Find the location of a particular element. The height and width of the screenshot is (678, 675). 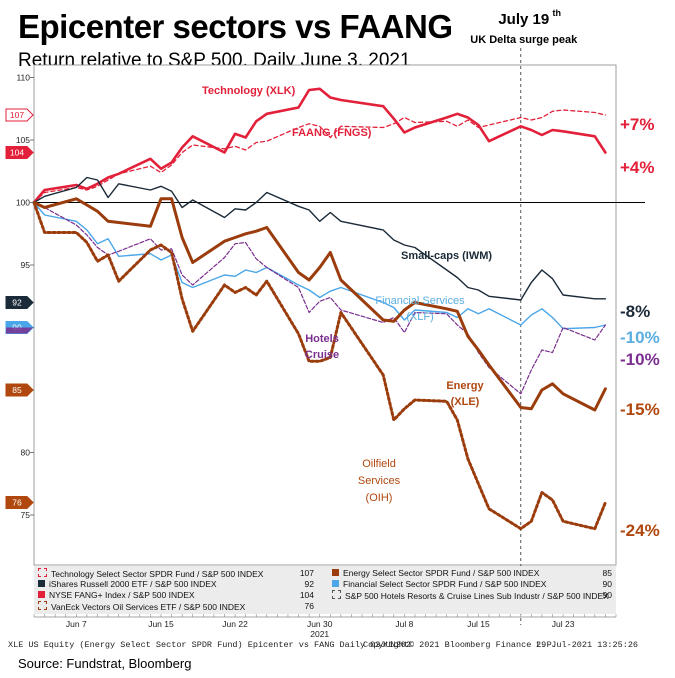

footer-timestamp: 29-Jul-2021 13:25:26 is located at coordinates (587, 645).